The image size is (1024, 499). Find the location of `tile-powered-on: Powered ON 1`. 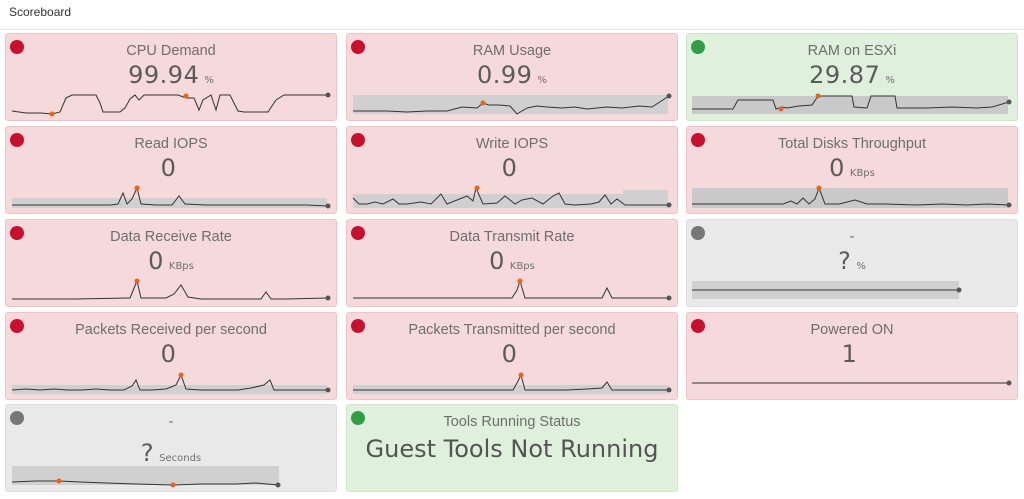

tile-powered-on: Powered ON 1 is located at coordinates (852, 356).